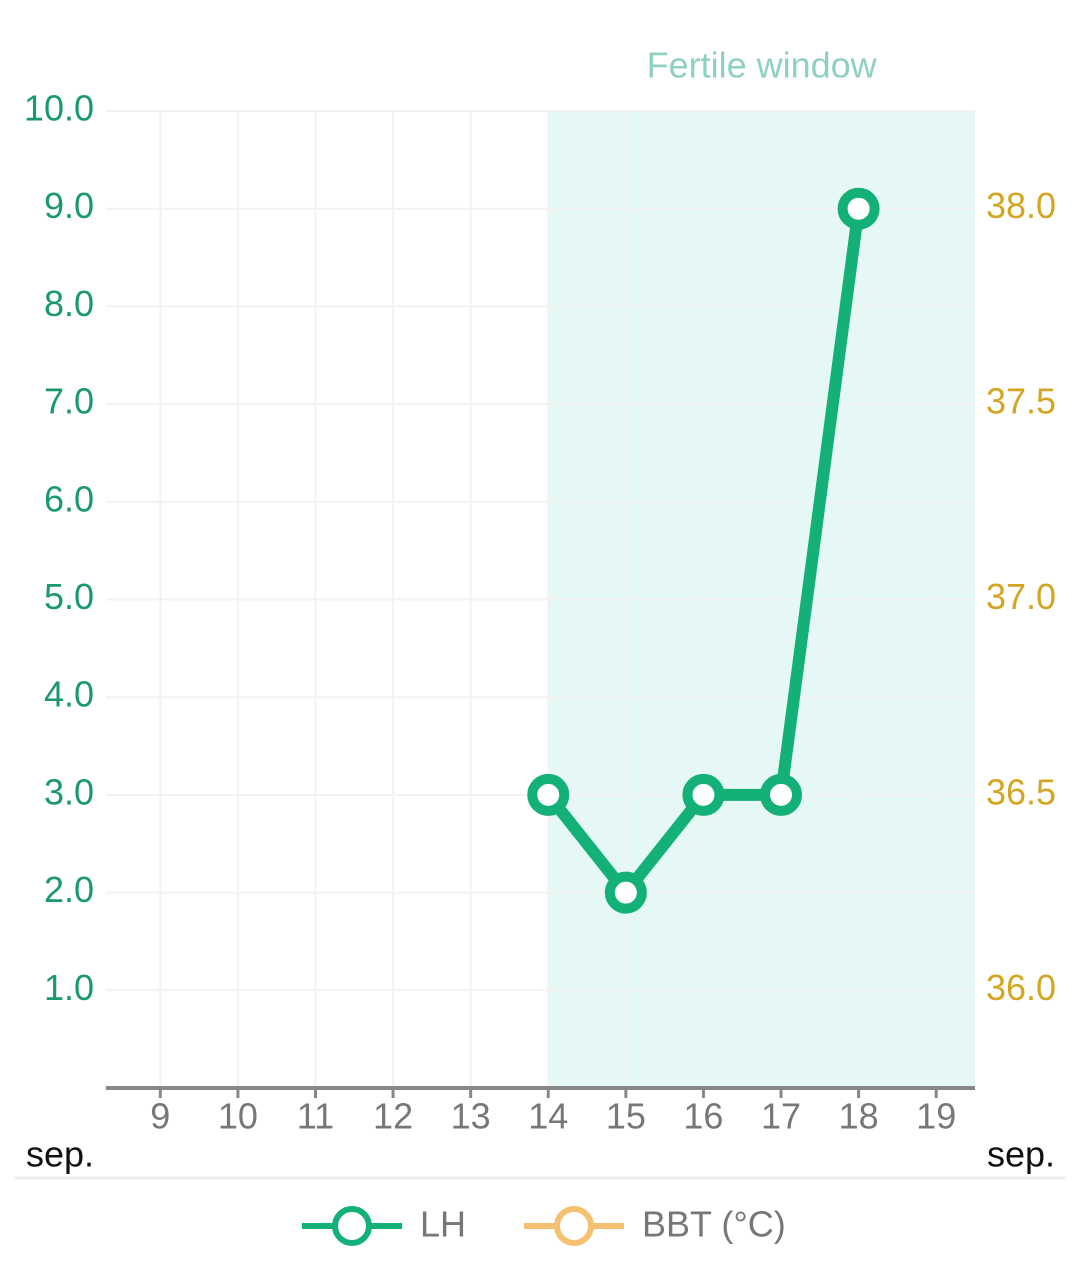  Describe the element at coordinates (238, 1116) in the screenshot. I see `x-tick-label: 10` at that location.